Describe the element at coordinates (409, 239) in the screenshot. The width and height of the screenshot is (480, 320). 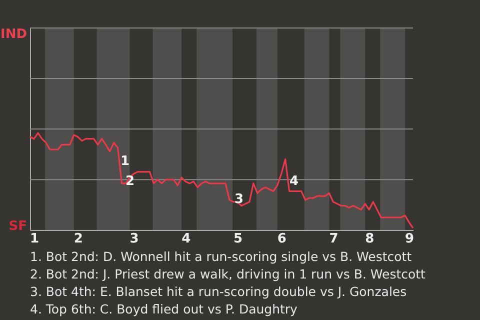
I see `x-tick-label: 9` at that location.